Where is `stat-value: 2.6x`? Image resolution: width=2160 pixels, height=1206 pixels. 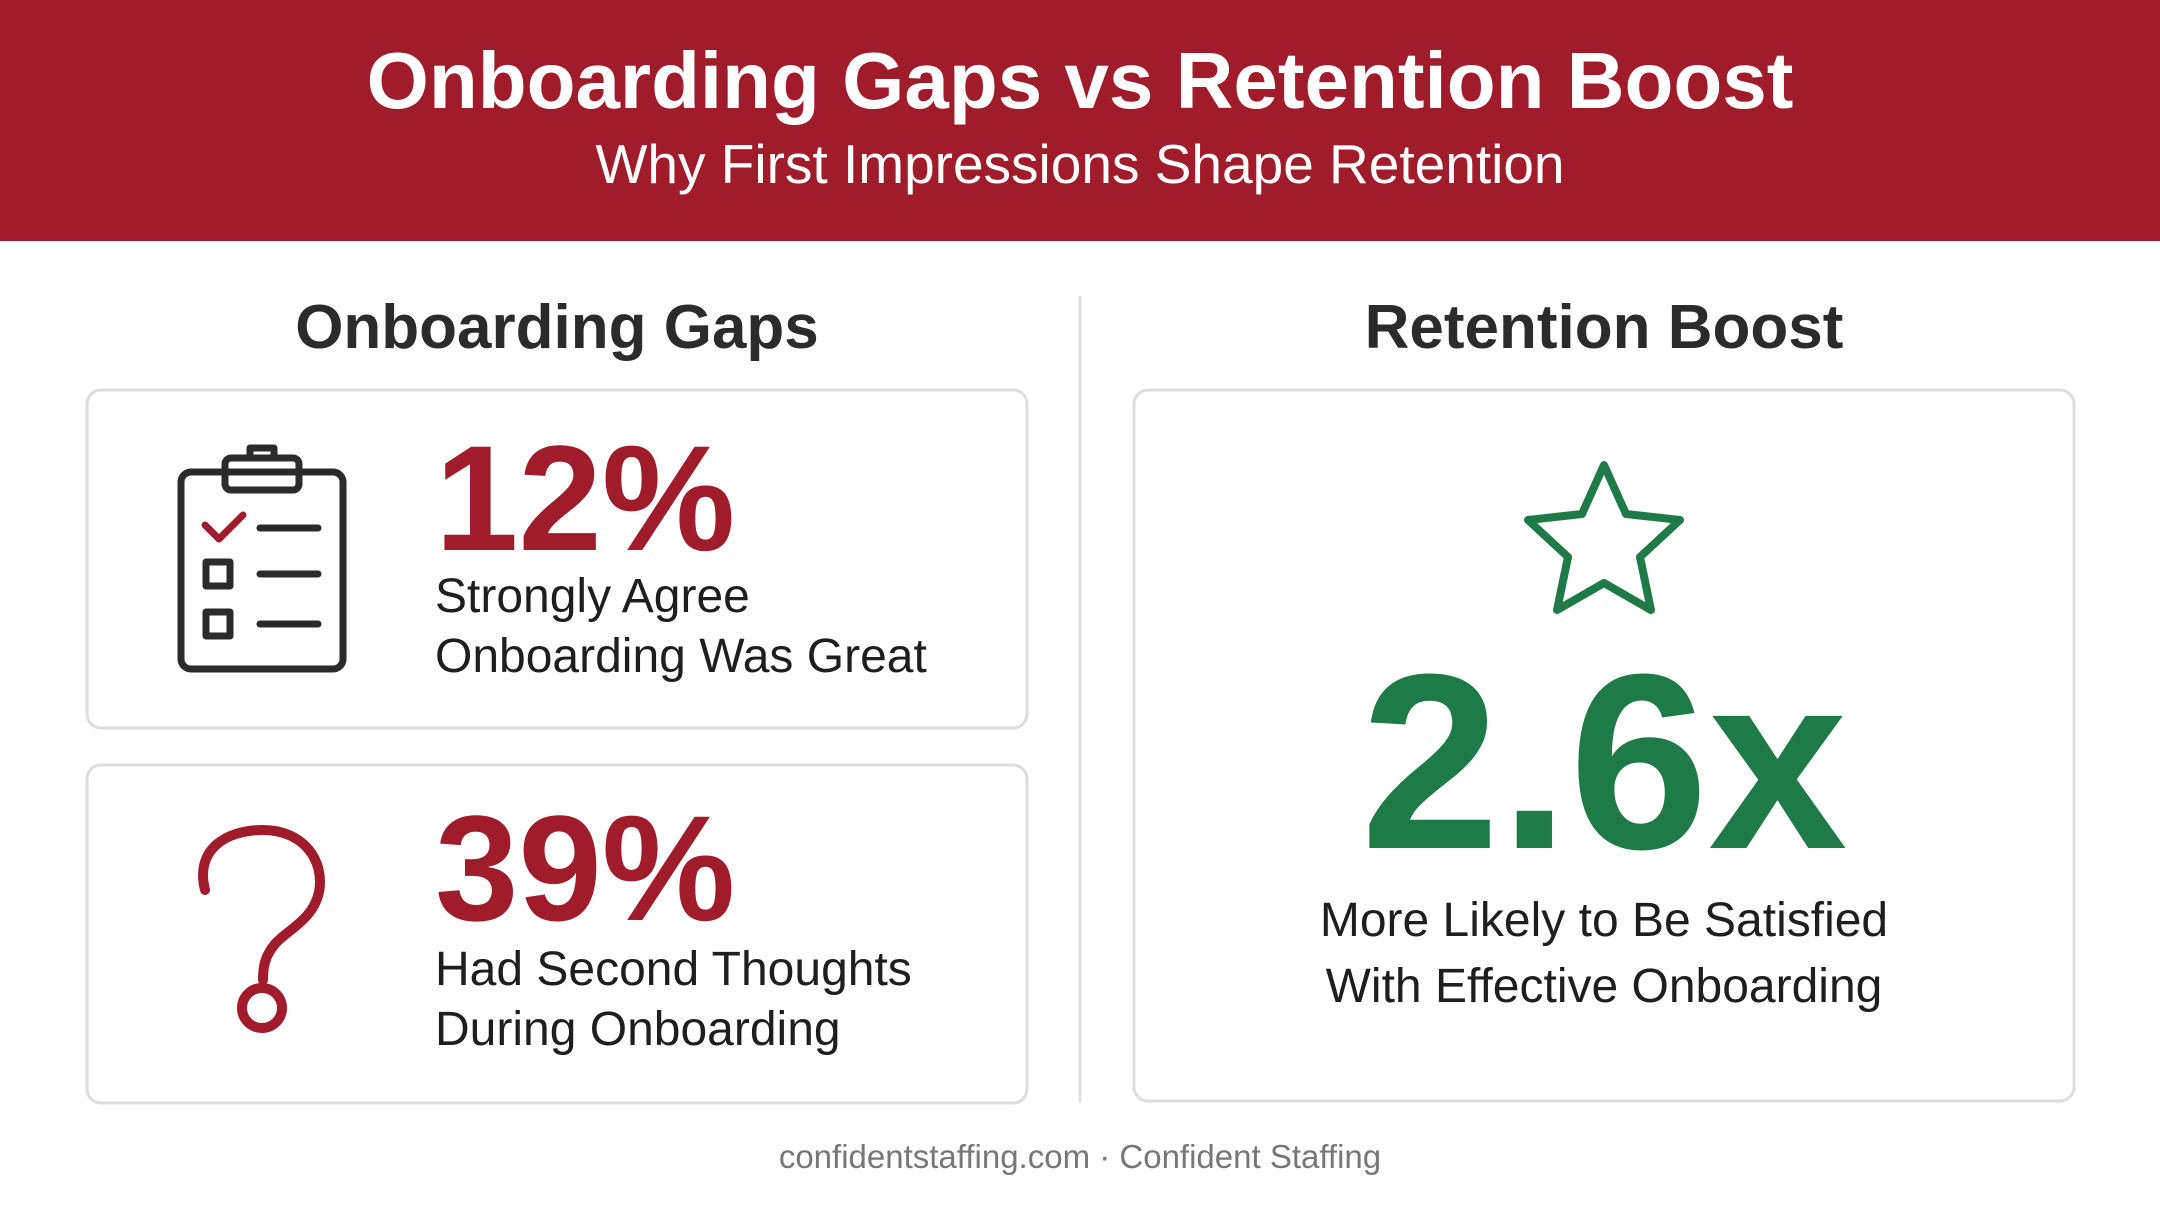
stat-value: 2.6x is located at coordinates (1604, 761).